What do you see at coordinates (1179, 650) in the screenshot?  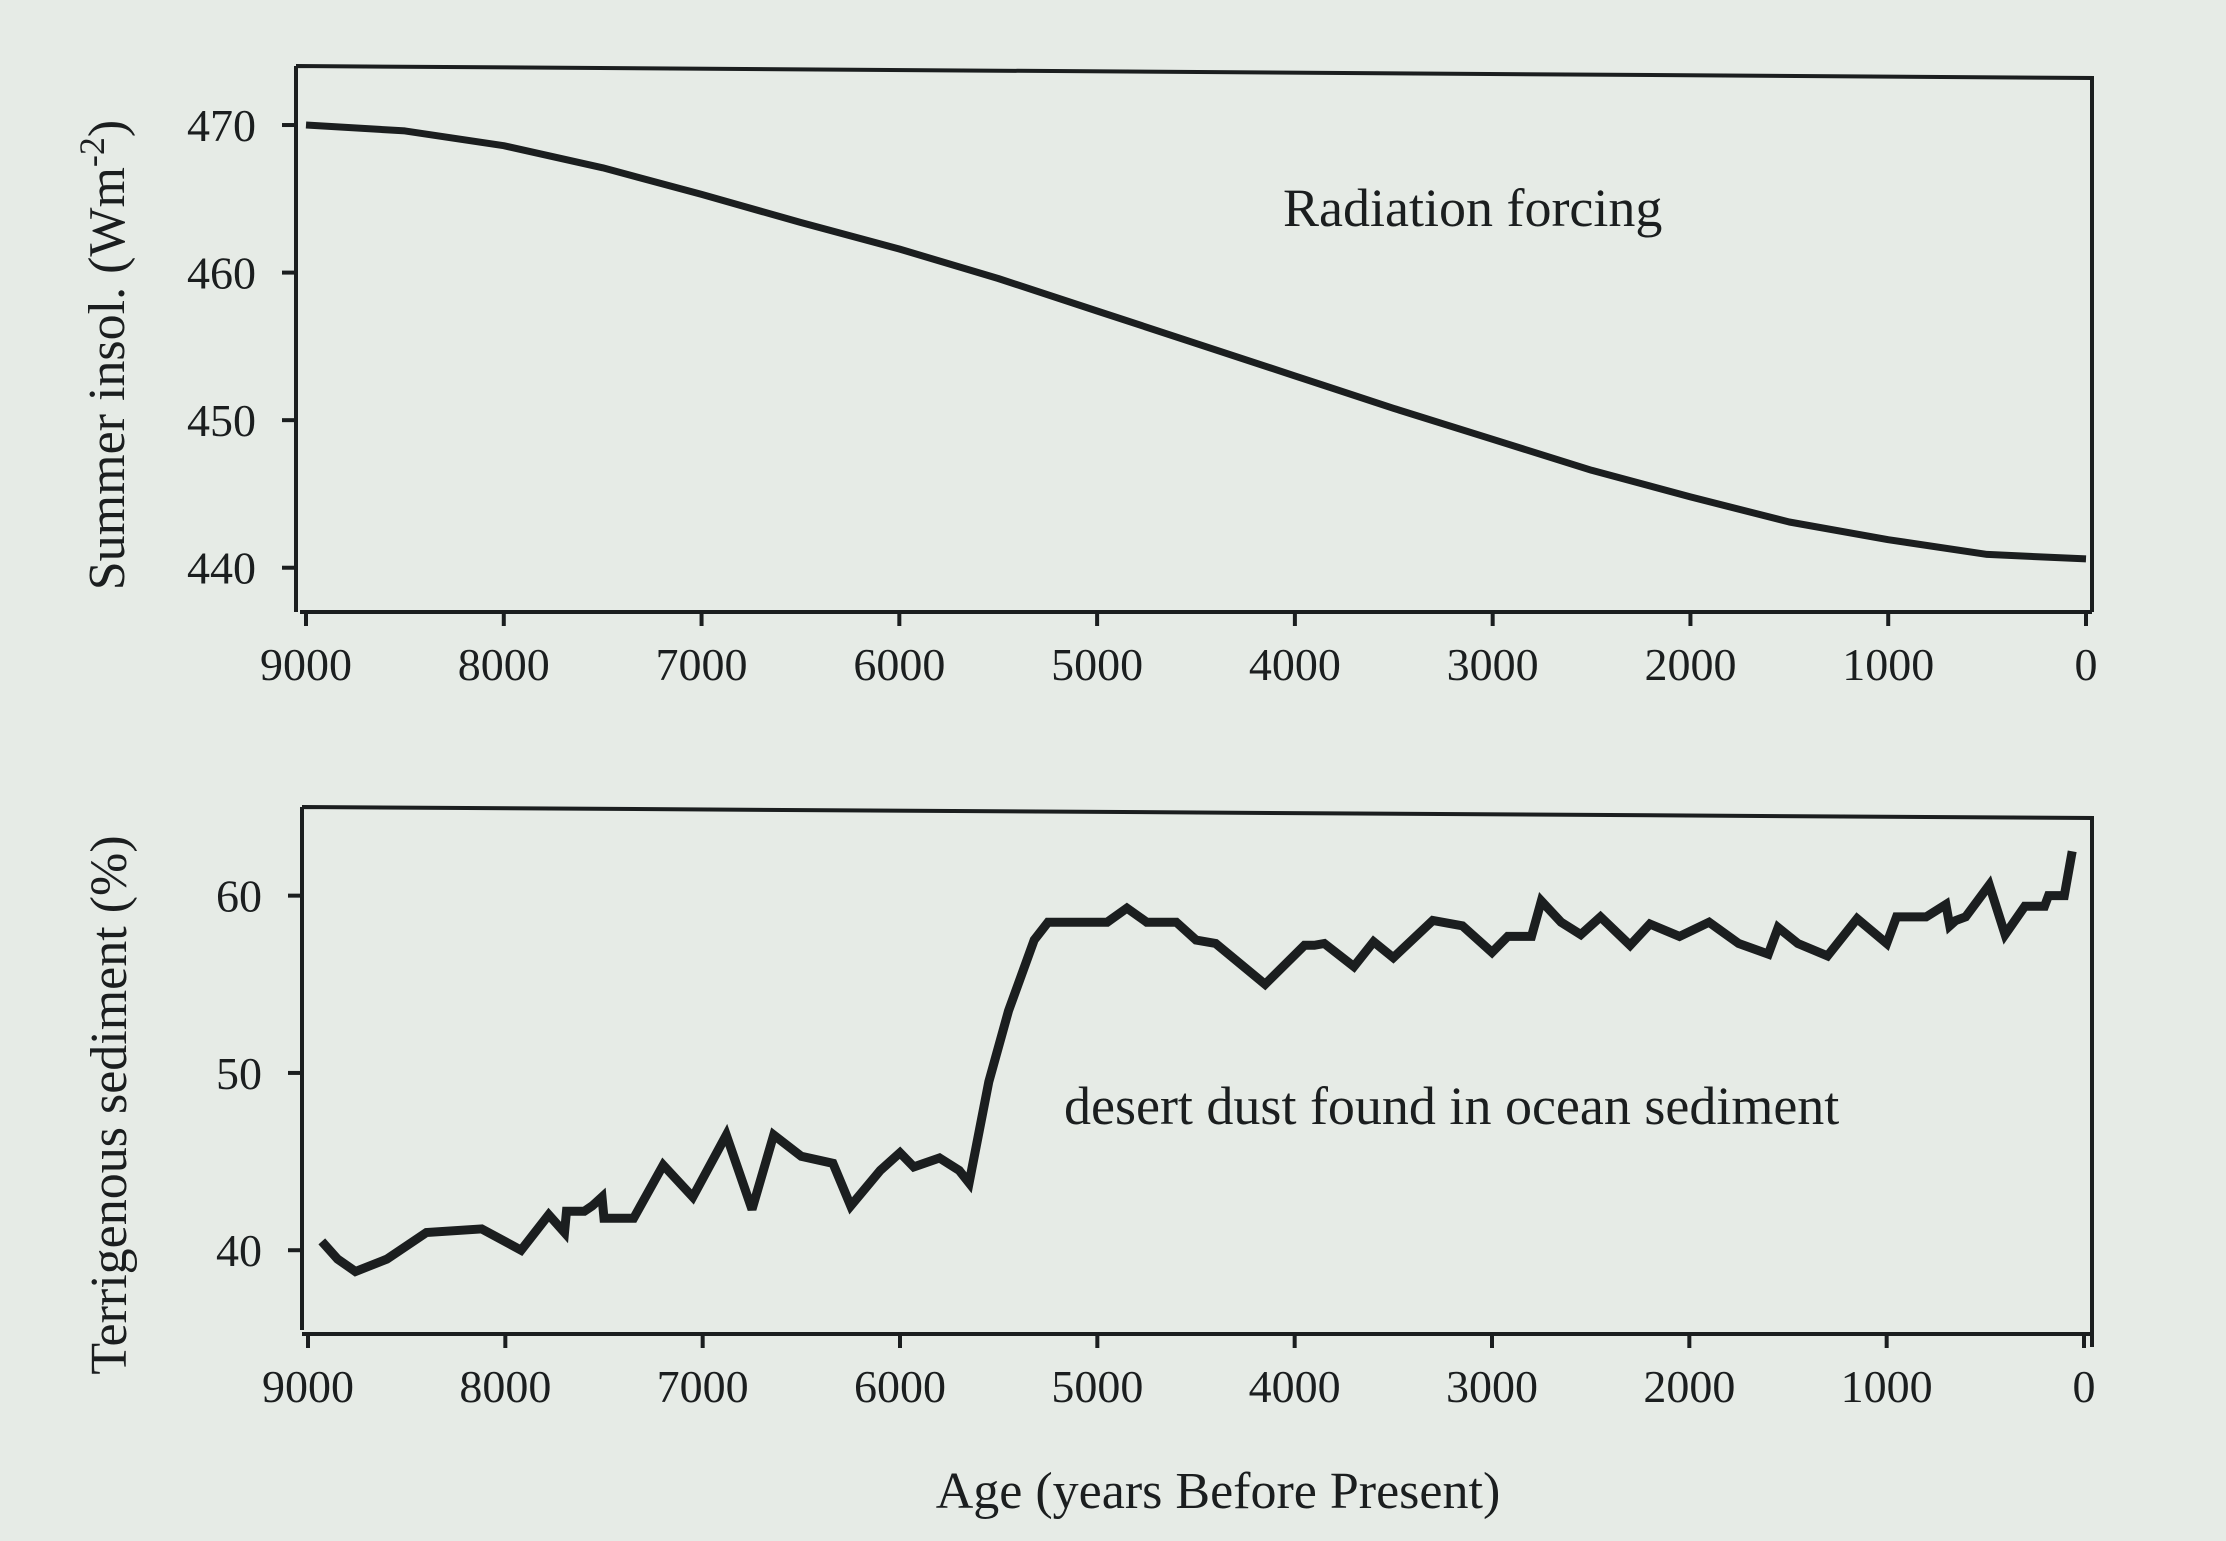 I see `insolation-x-axis: 9000 8000 7000 6000 5000 4000 3000 2000 1000 0` at bounding box center [1179, 650].